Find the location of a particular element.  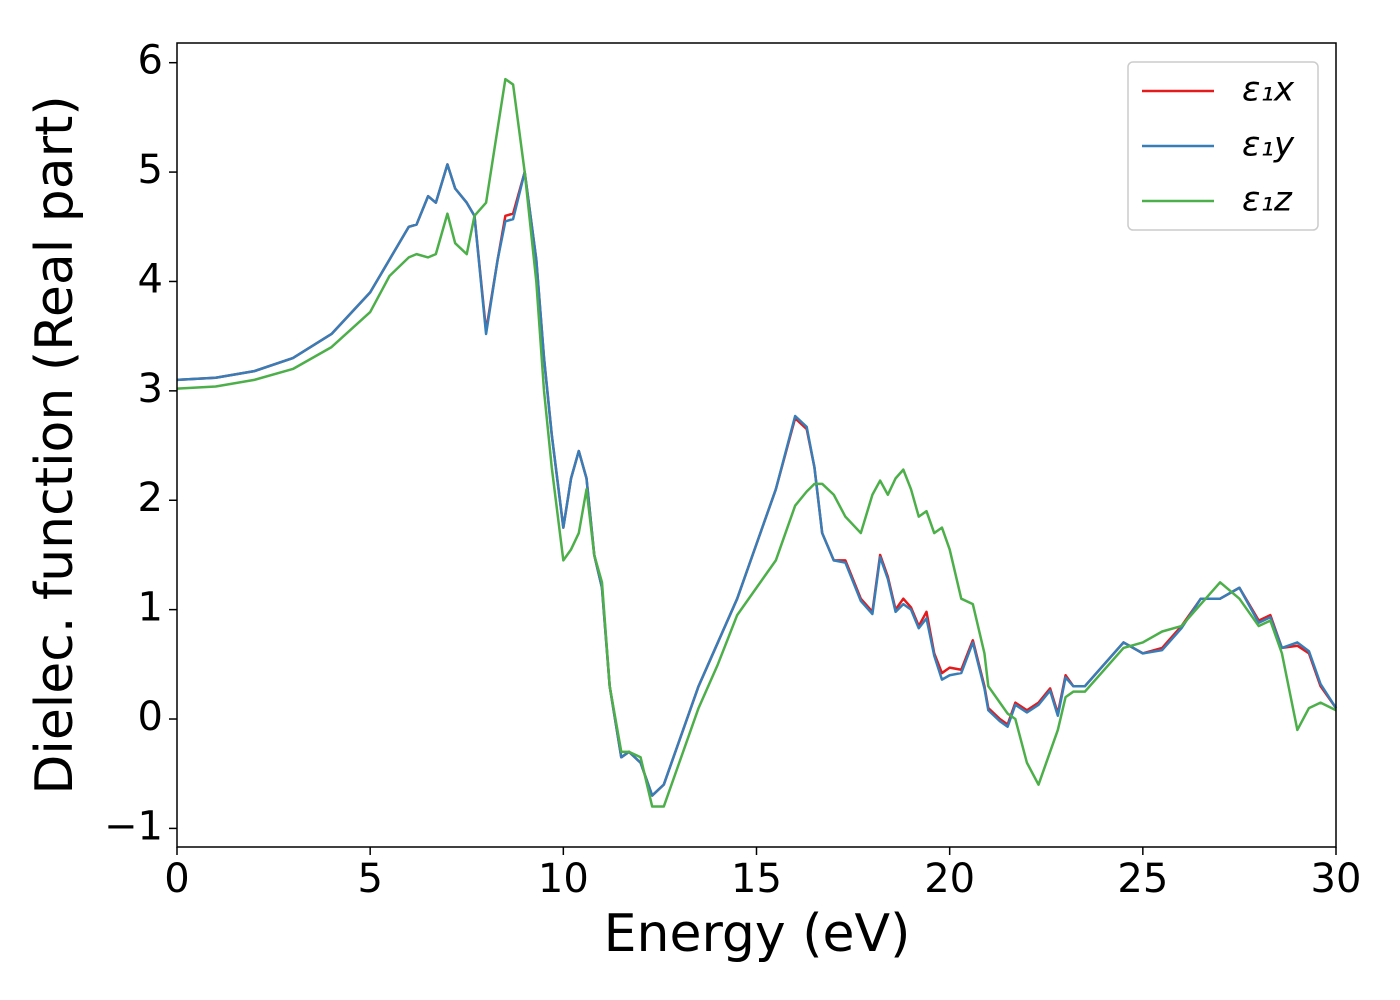

x-tick-label: 5 is located at coordinates (369, 879).